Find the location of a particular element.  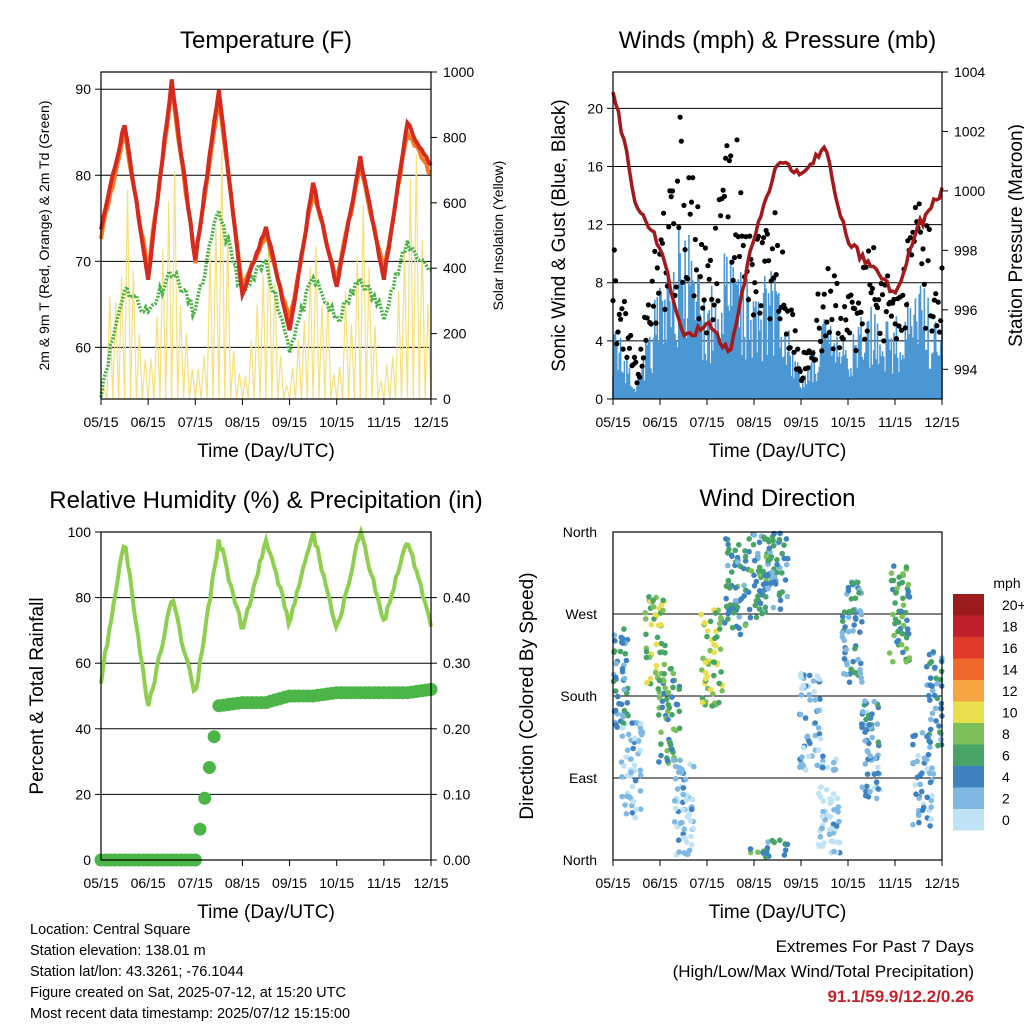

humidity-xlabel: Time (Day/UTC) is located at coordinates (266, 912).